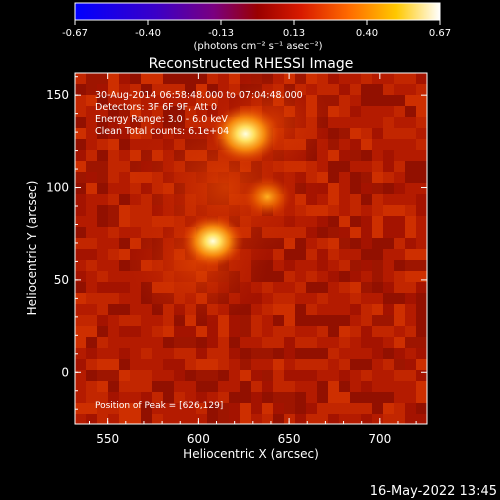  What do you see at coordinates (440, 33) in the screenshot?
I see `colorbar-tick-label: 0.67` at bounding box center [440, 33].